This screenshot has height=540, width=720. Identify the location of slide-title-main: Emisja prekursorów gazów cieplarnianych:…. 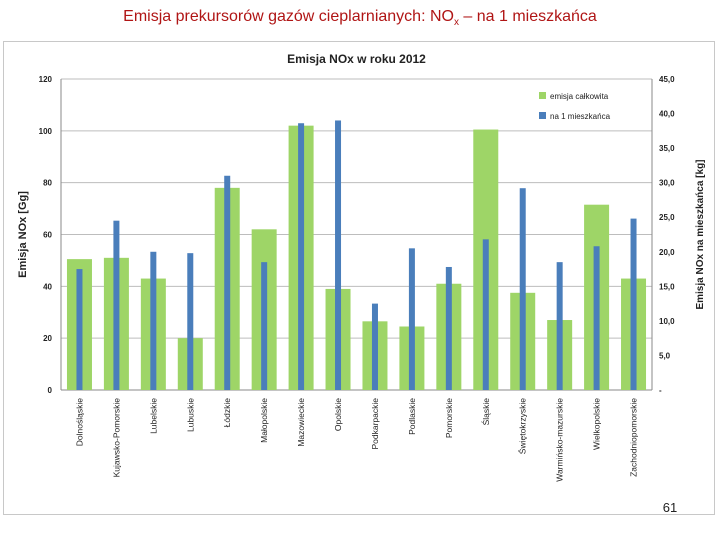
(288, 16).